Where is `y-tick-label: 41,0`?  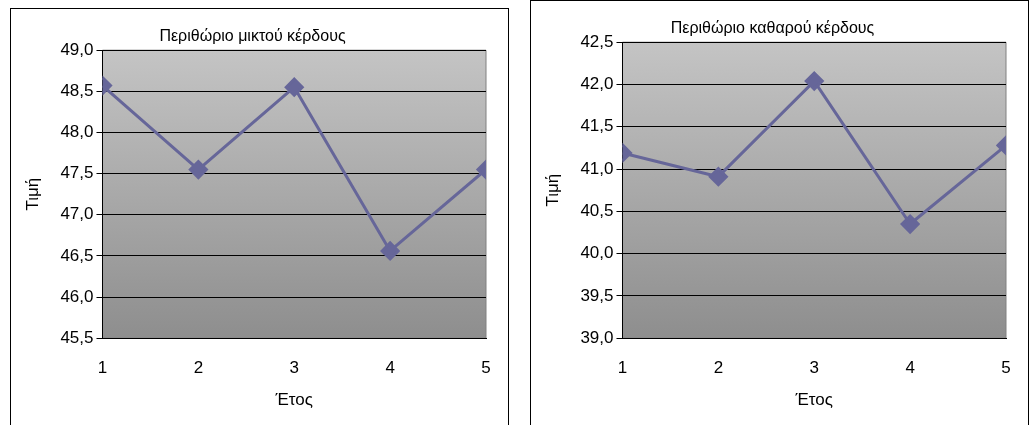
y-tick-label: 41,0 is located at coordinates (597, 168).